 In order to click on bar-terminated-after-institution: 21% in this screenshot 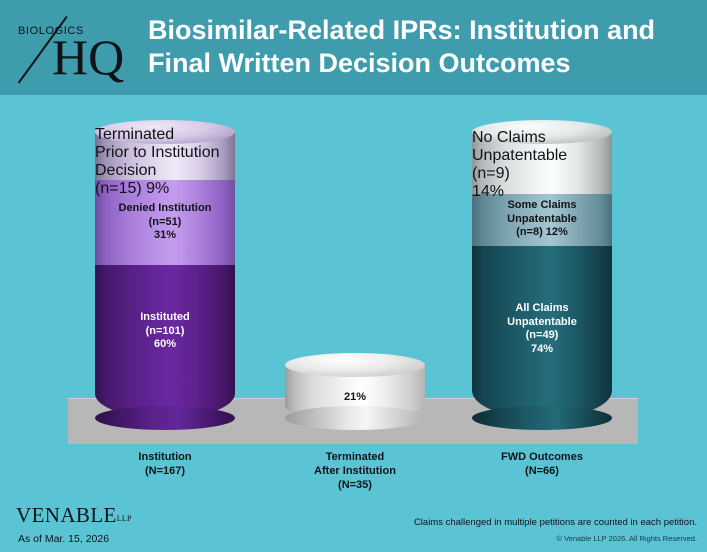, I will do `click(355, 391)`.